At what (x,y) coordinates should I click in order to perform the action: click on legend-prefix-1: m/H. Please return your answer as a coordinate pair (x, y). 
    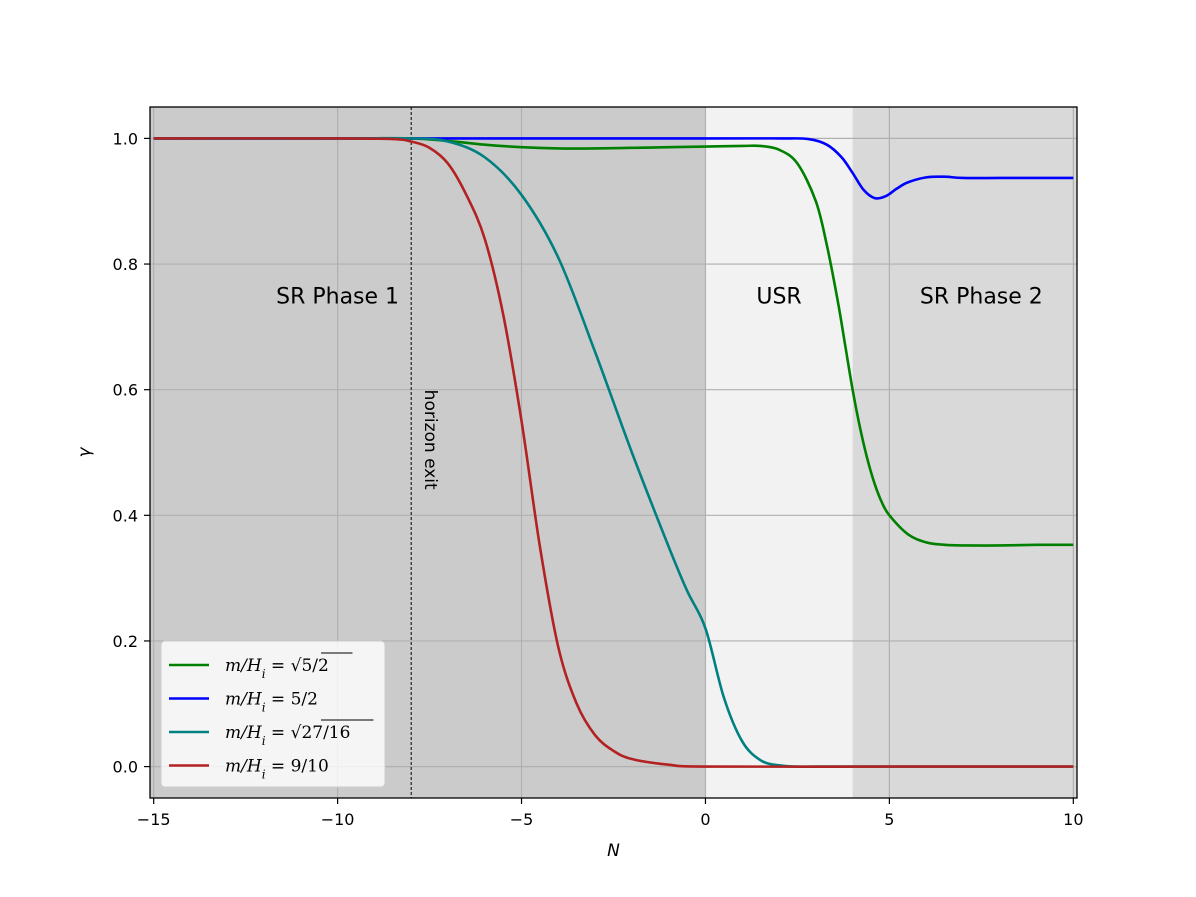
    Looking at the image, I should click on (244, 700).